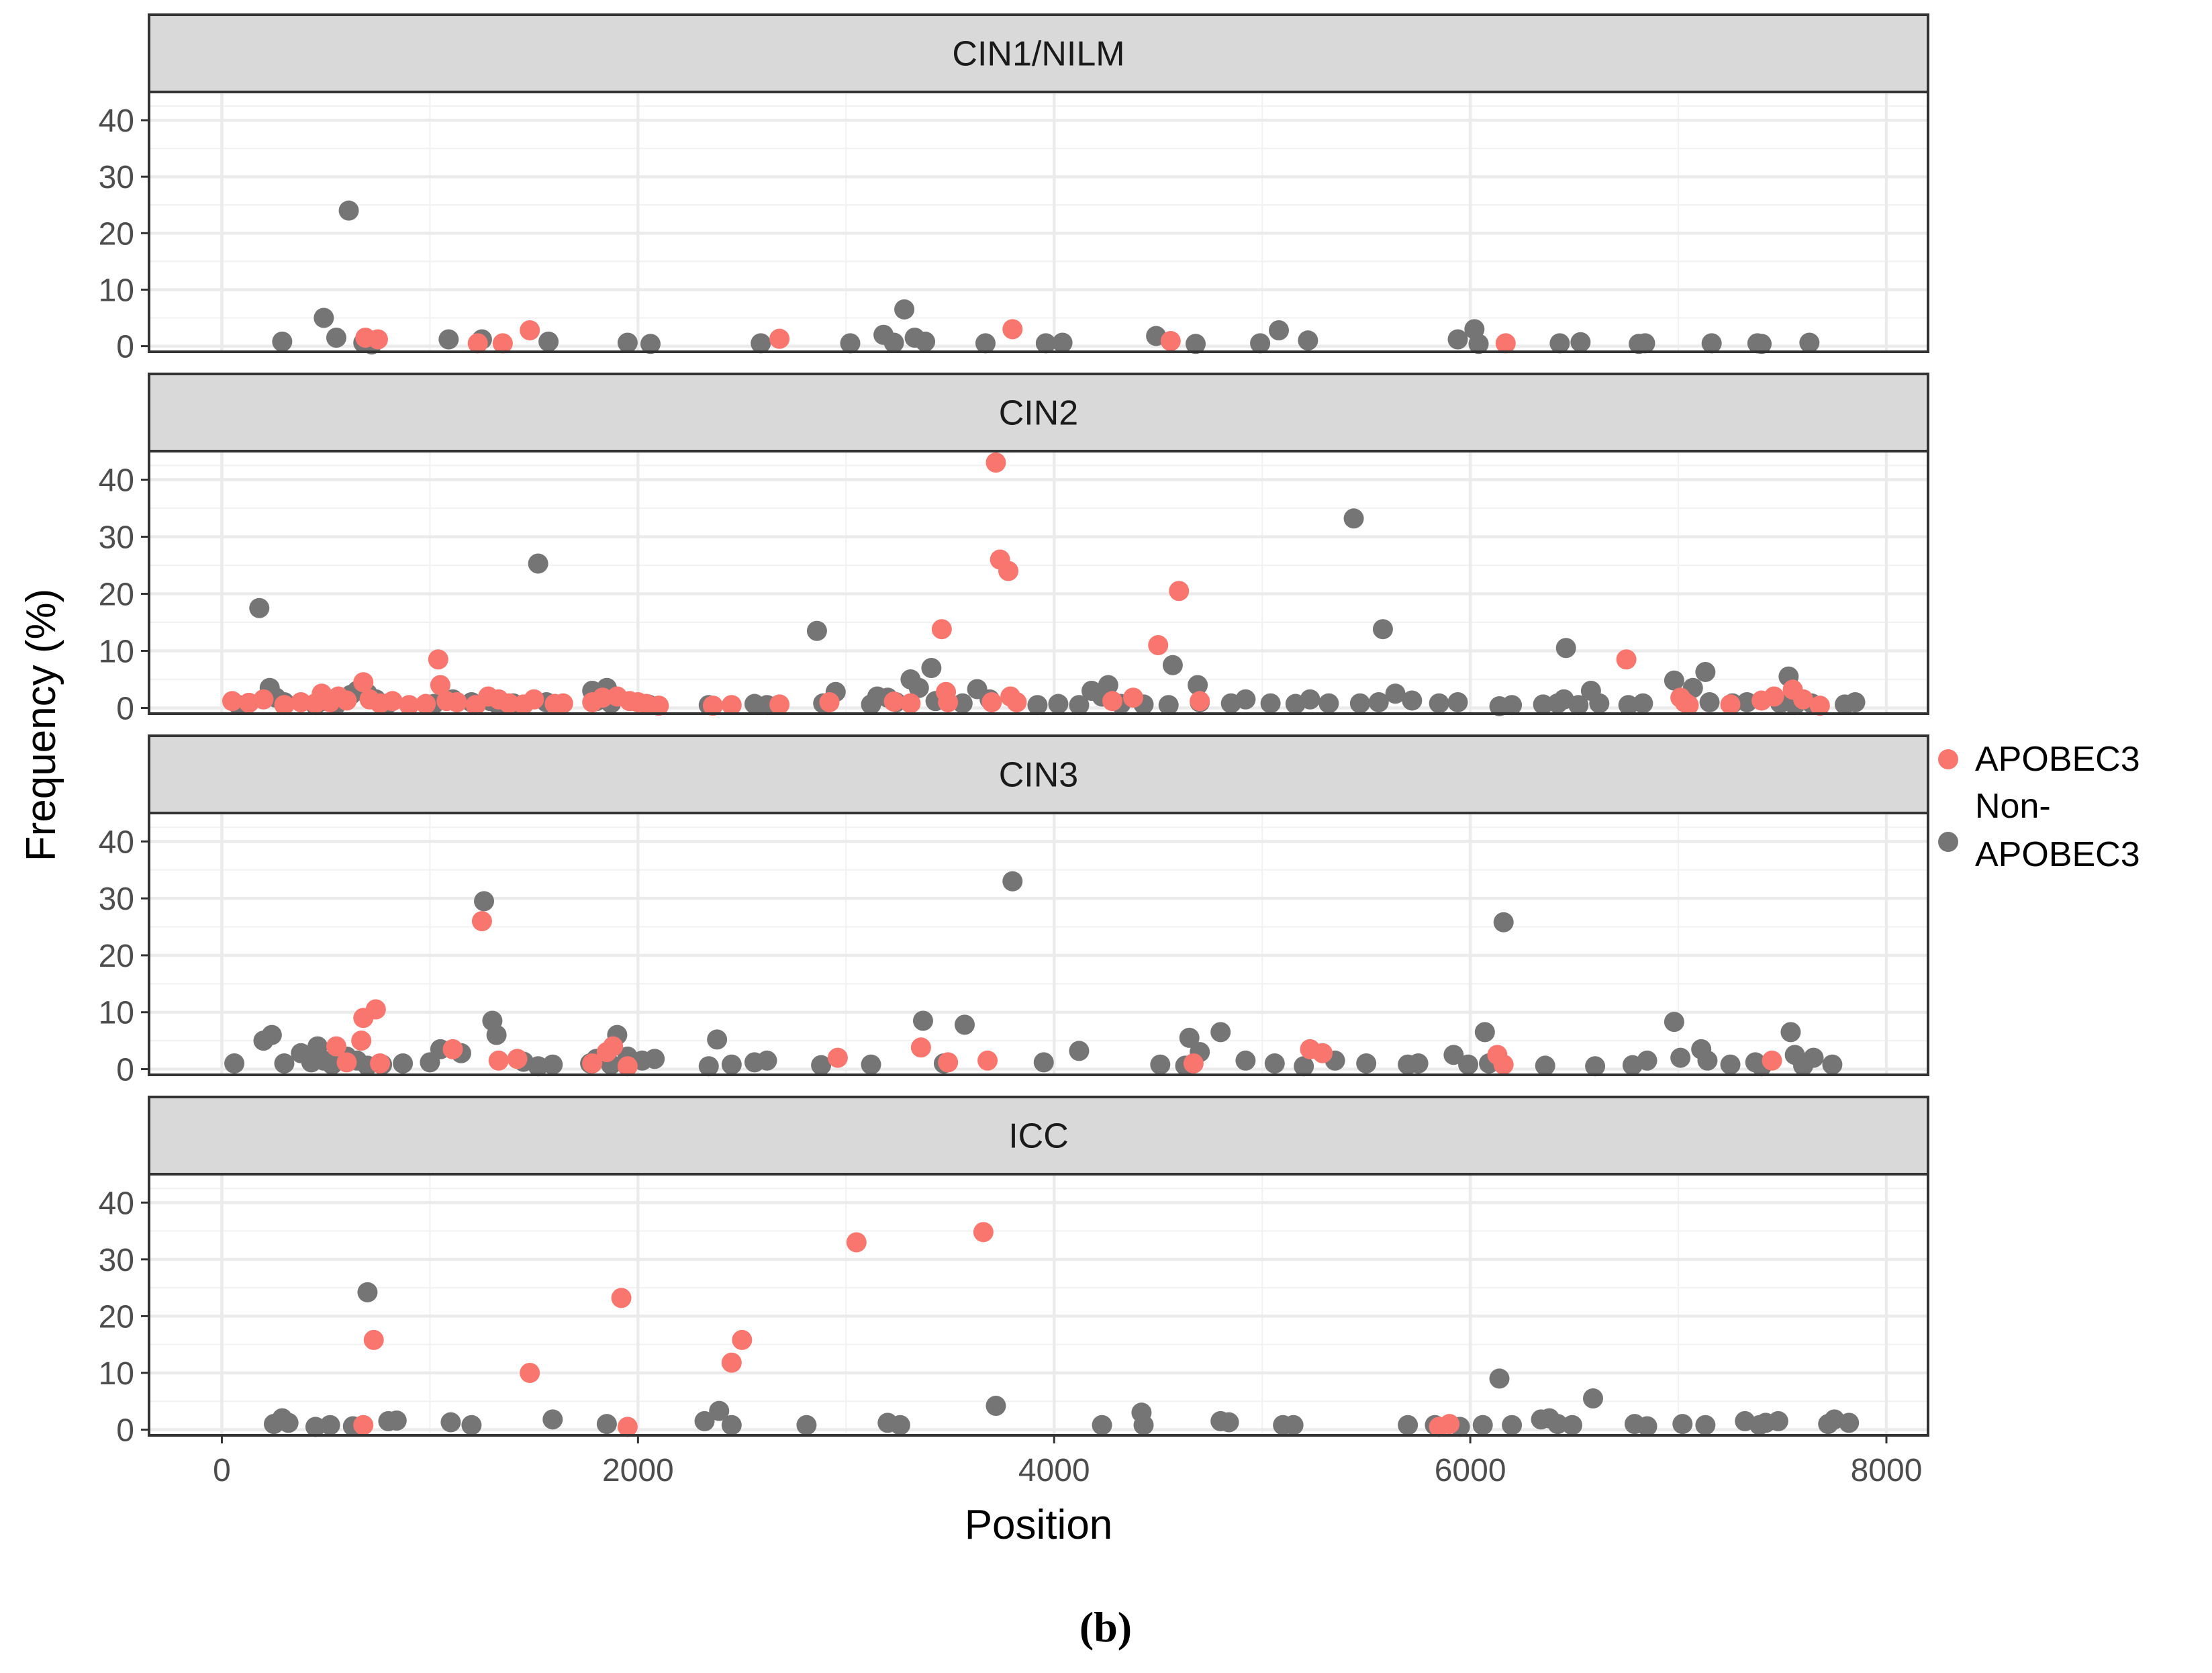  I want to click on legend: APOBEC3 Non- APOBEC3, so click(2039, 807).